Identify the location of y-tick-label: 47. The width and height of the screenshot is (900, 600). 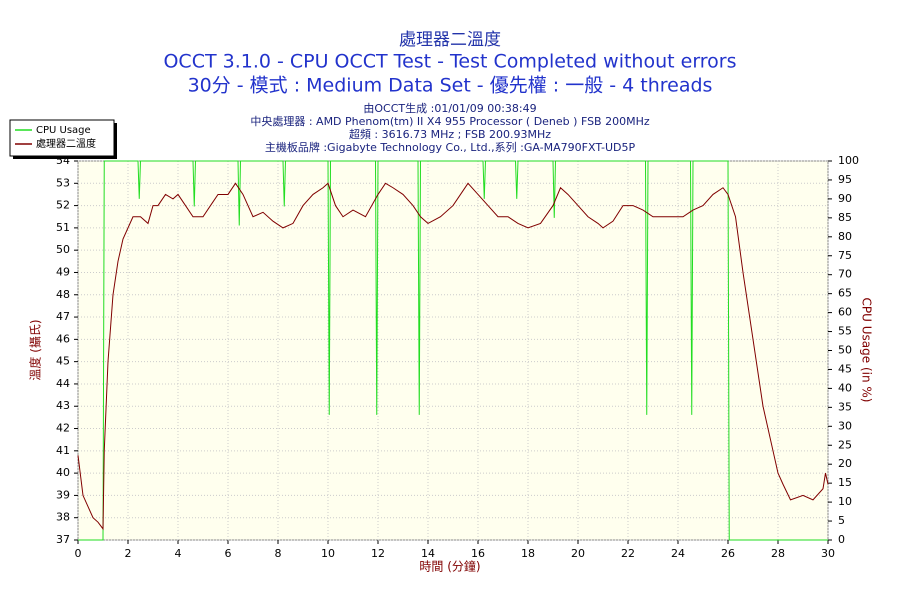
(63, 316).